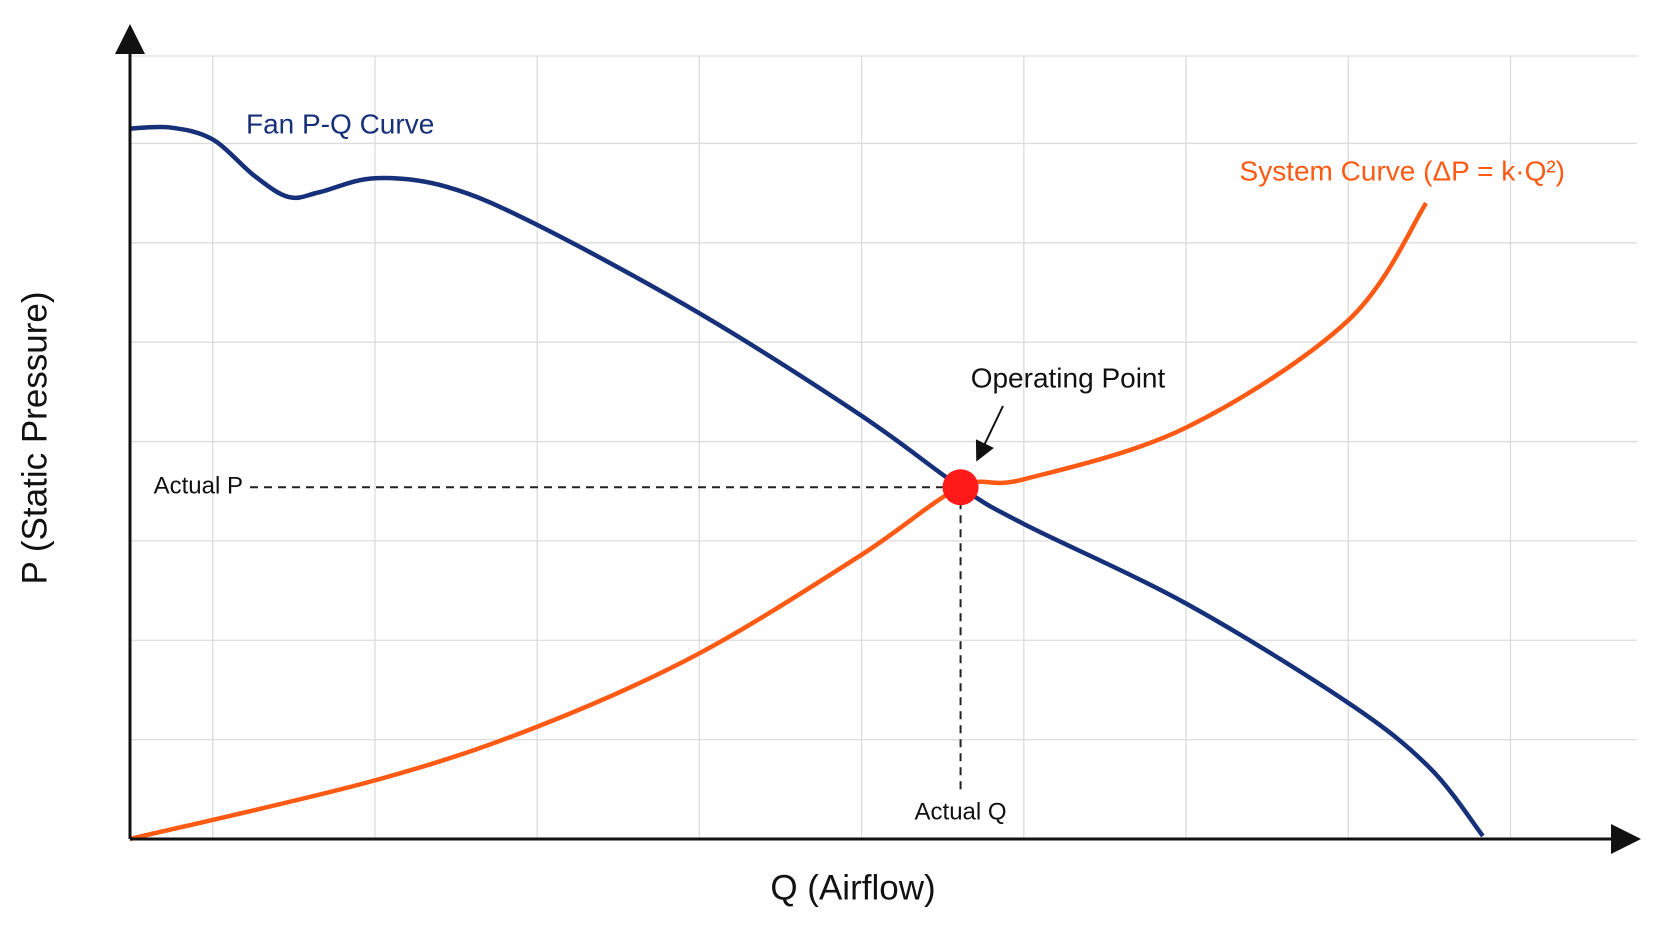 The height and width of the screenshot is (941, 1672). What do you see at coordinates (34, 437) in the screenshot?
I see `y-axis-label: P (Static Pressure)` at bounding box center [34, 437].